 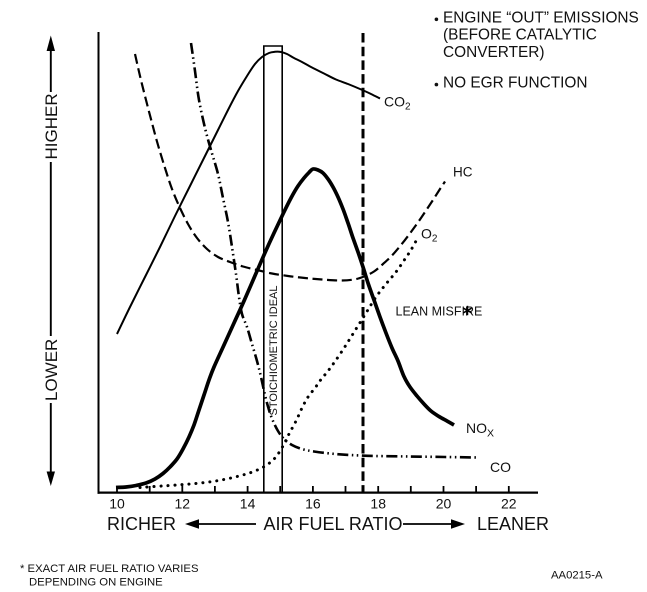 What do you see at coordinates (493, 52) in the screenshot?
I see `svg-text: CONVERTER)` at bounding box center [493, 52].